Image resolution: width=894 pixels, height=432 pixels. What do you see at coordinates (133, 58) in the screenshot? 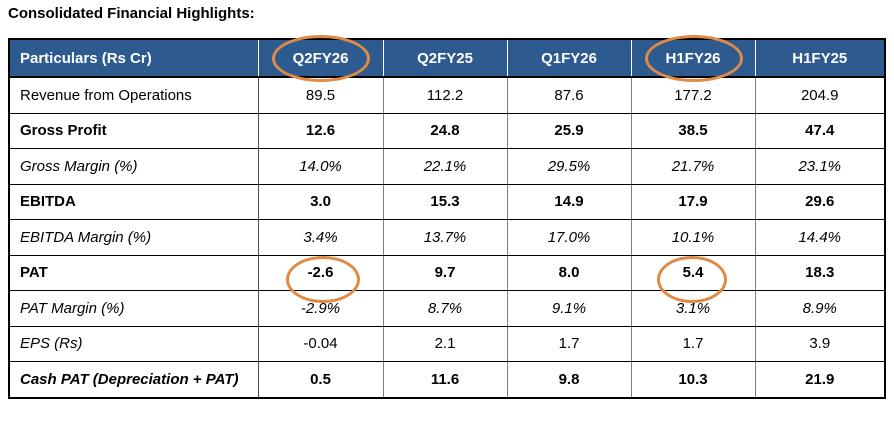
I see `column-header-particulars: Particulars (Rs Cr)` at bounding box center [133, 58].